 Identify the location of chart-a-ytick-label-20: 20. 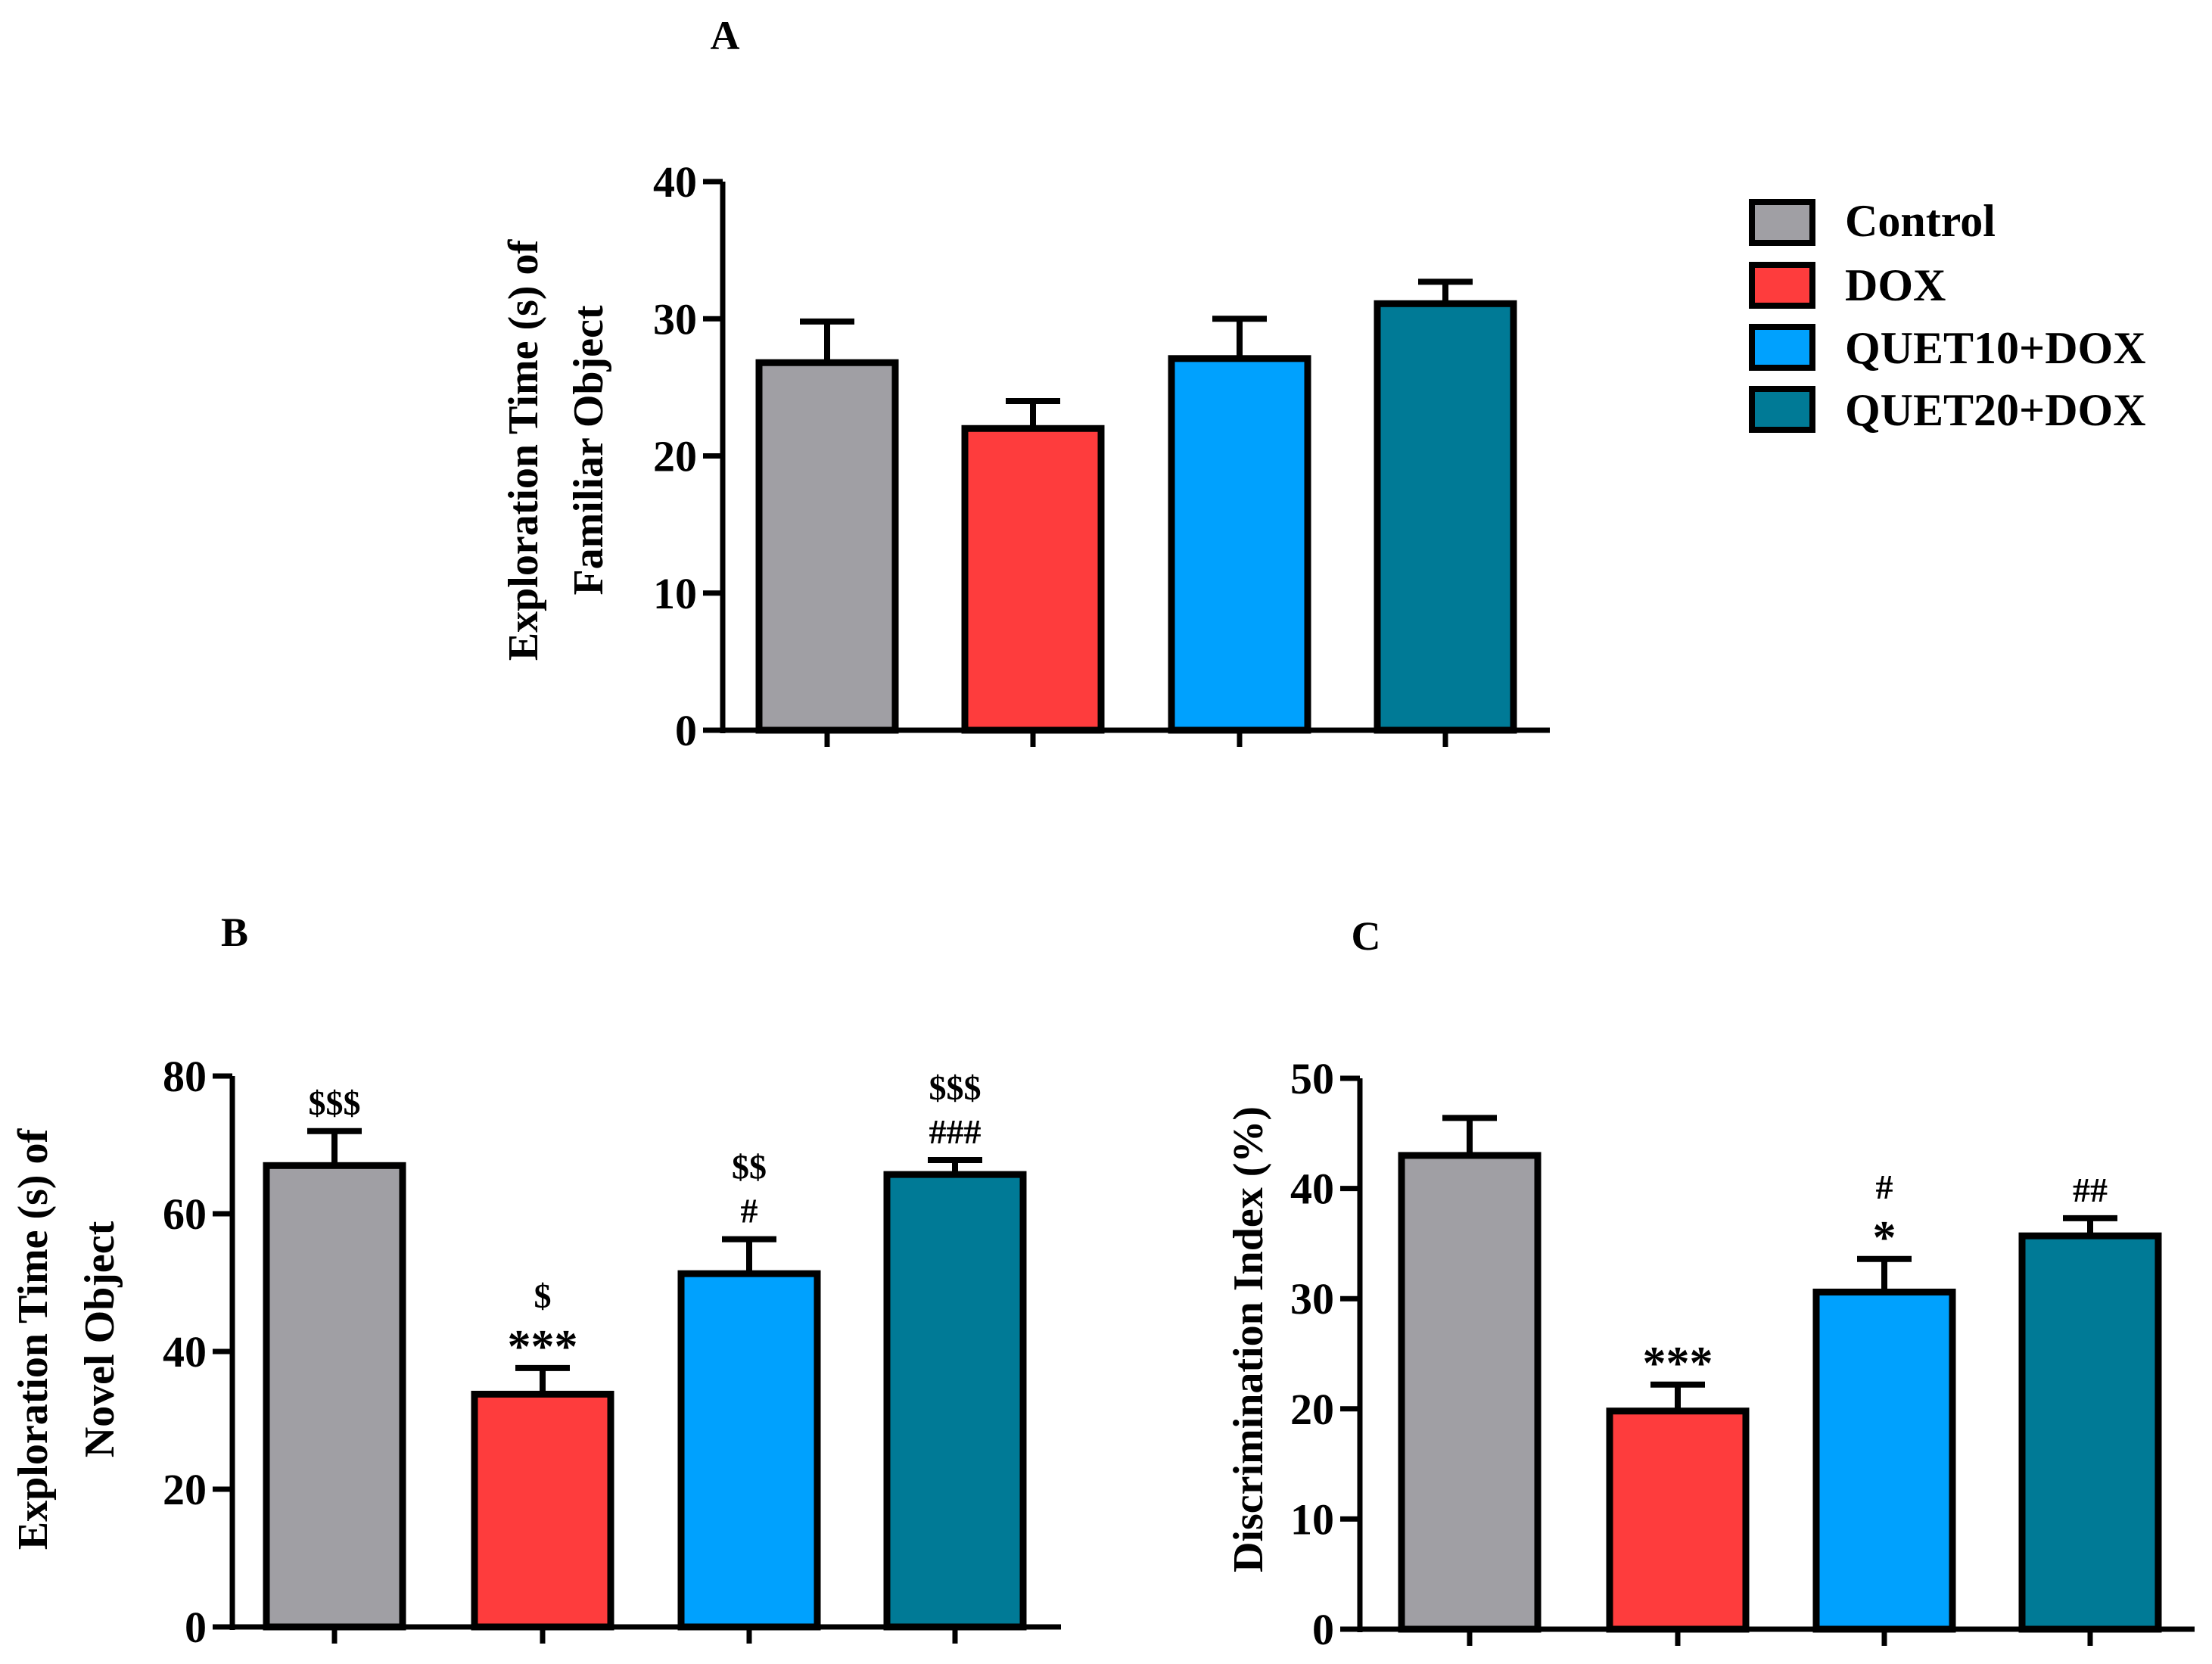
(675, 456).